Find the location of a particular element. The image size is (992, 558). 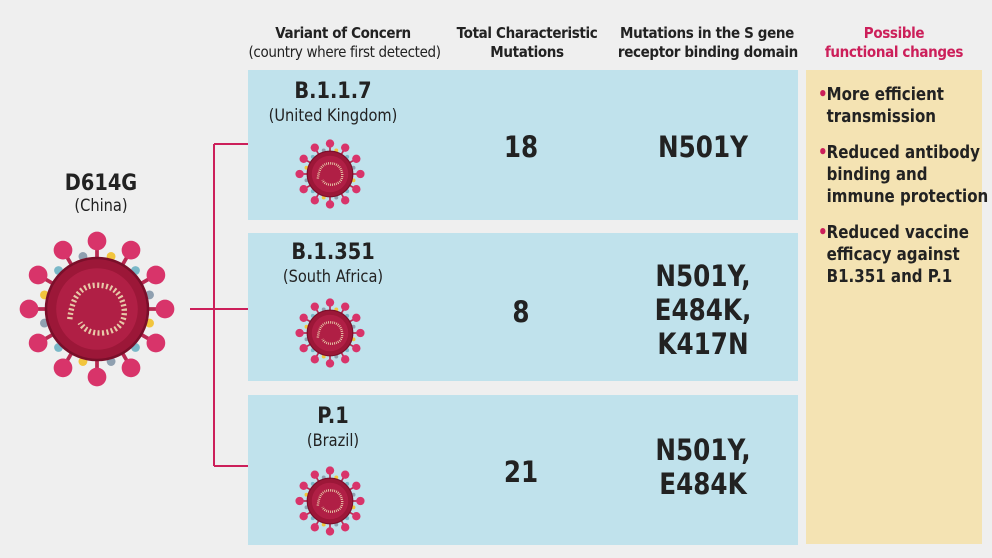

variant-row: B.1.1.7 (United Kingdom) 18 N501Y is located at coordinates (523, 145).